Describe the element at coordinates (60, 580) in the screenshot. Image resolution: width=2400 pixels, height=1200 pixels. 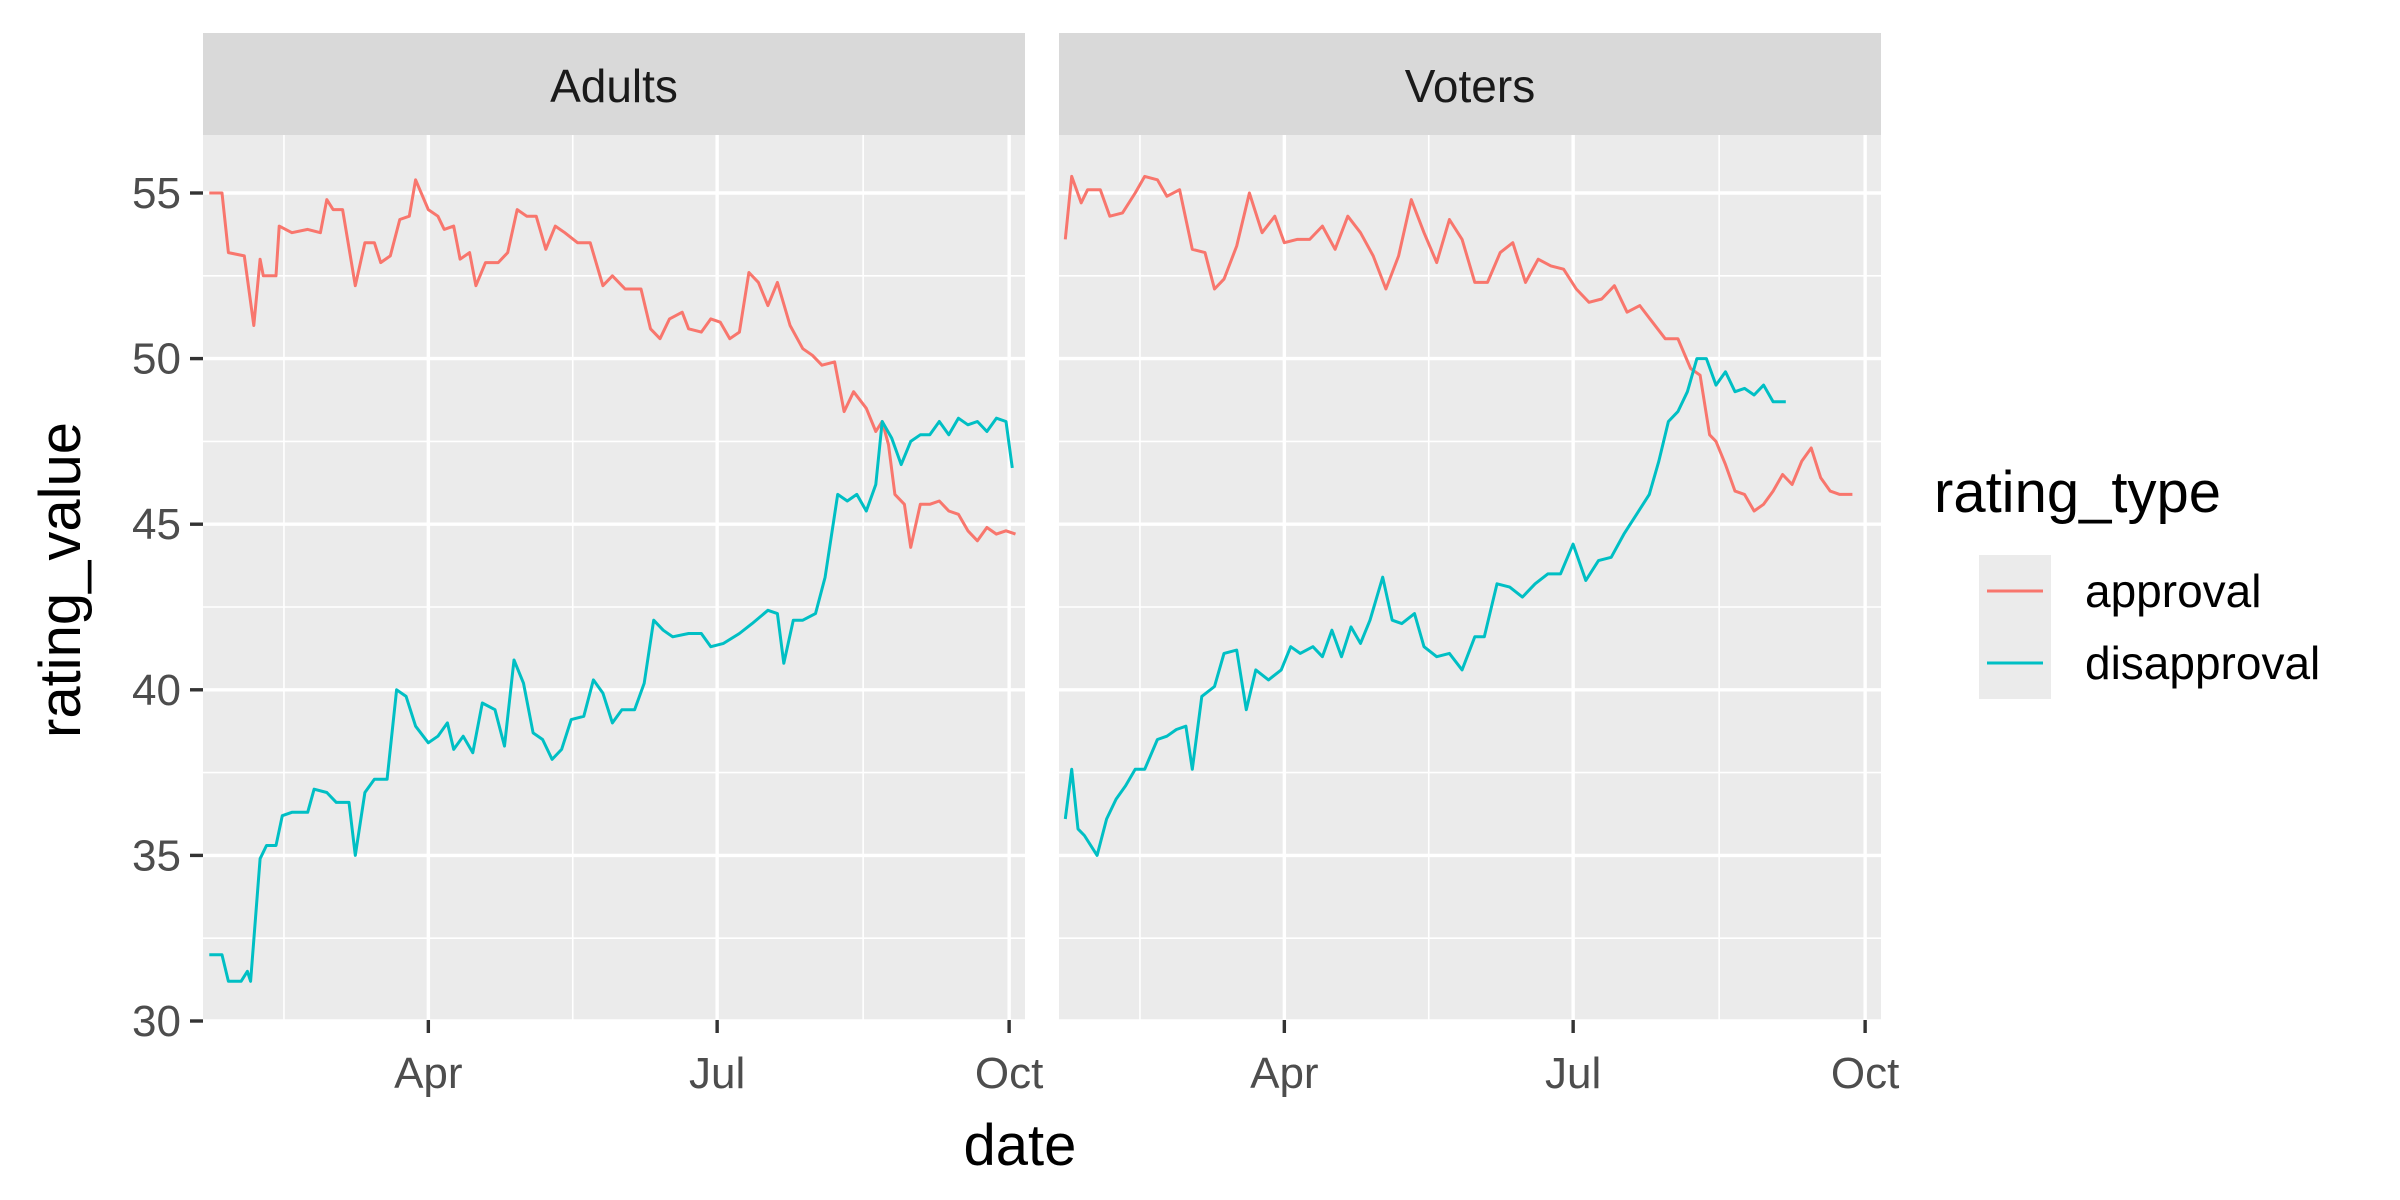
I see `y-axis-title: rating_value` at that location.